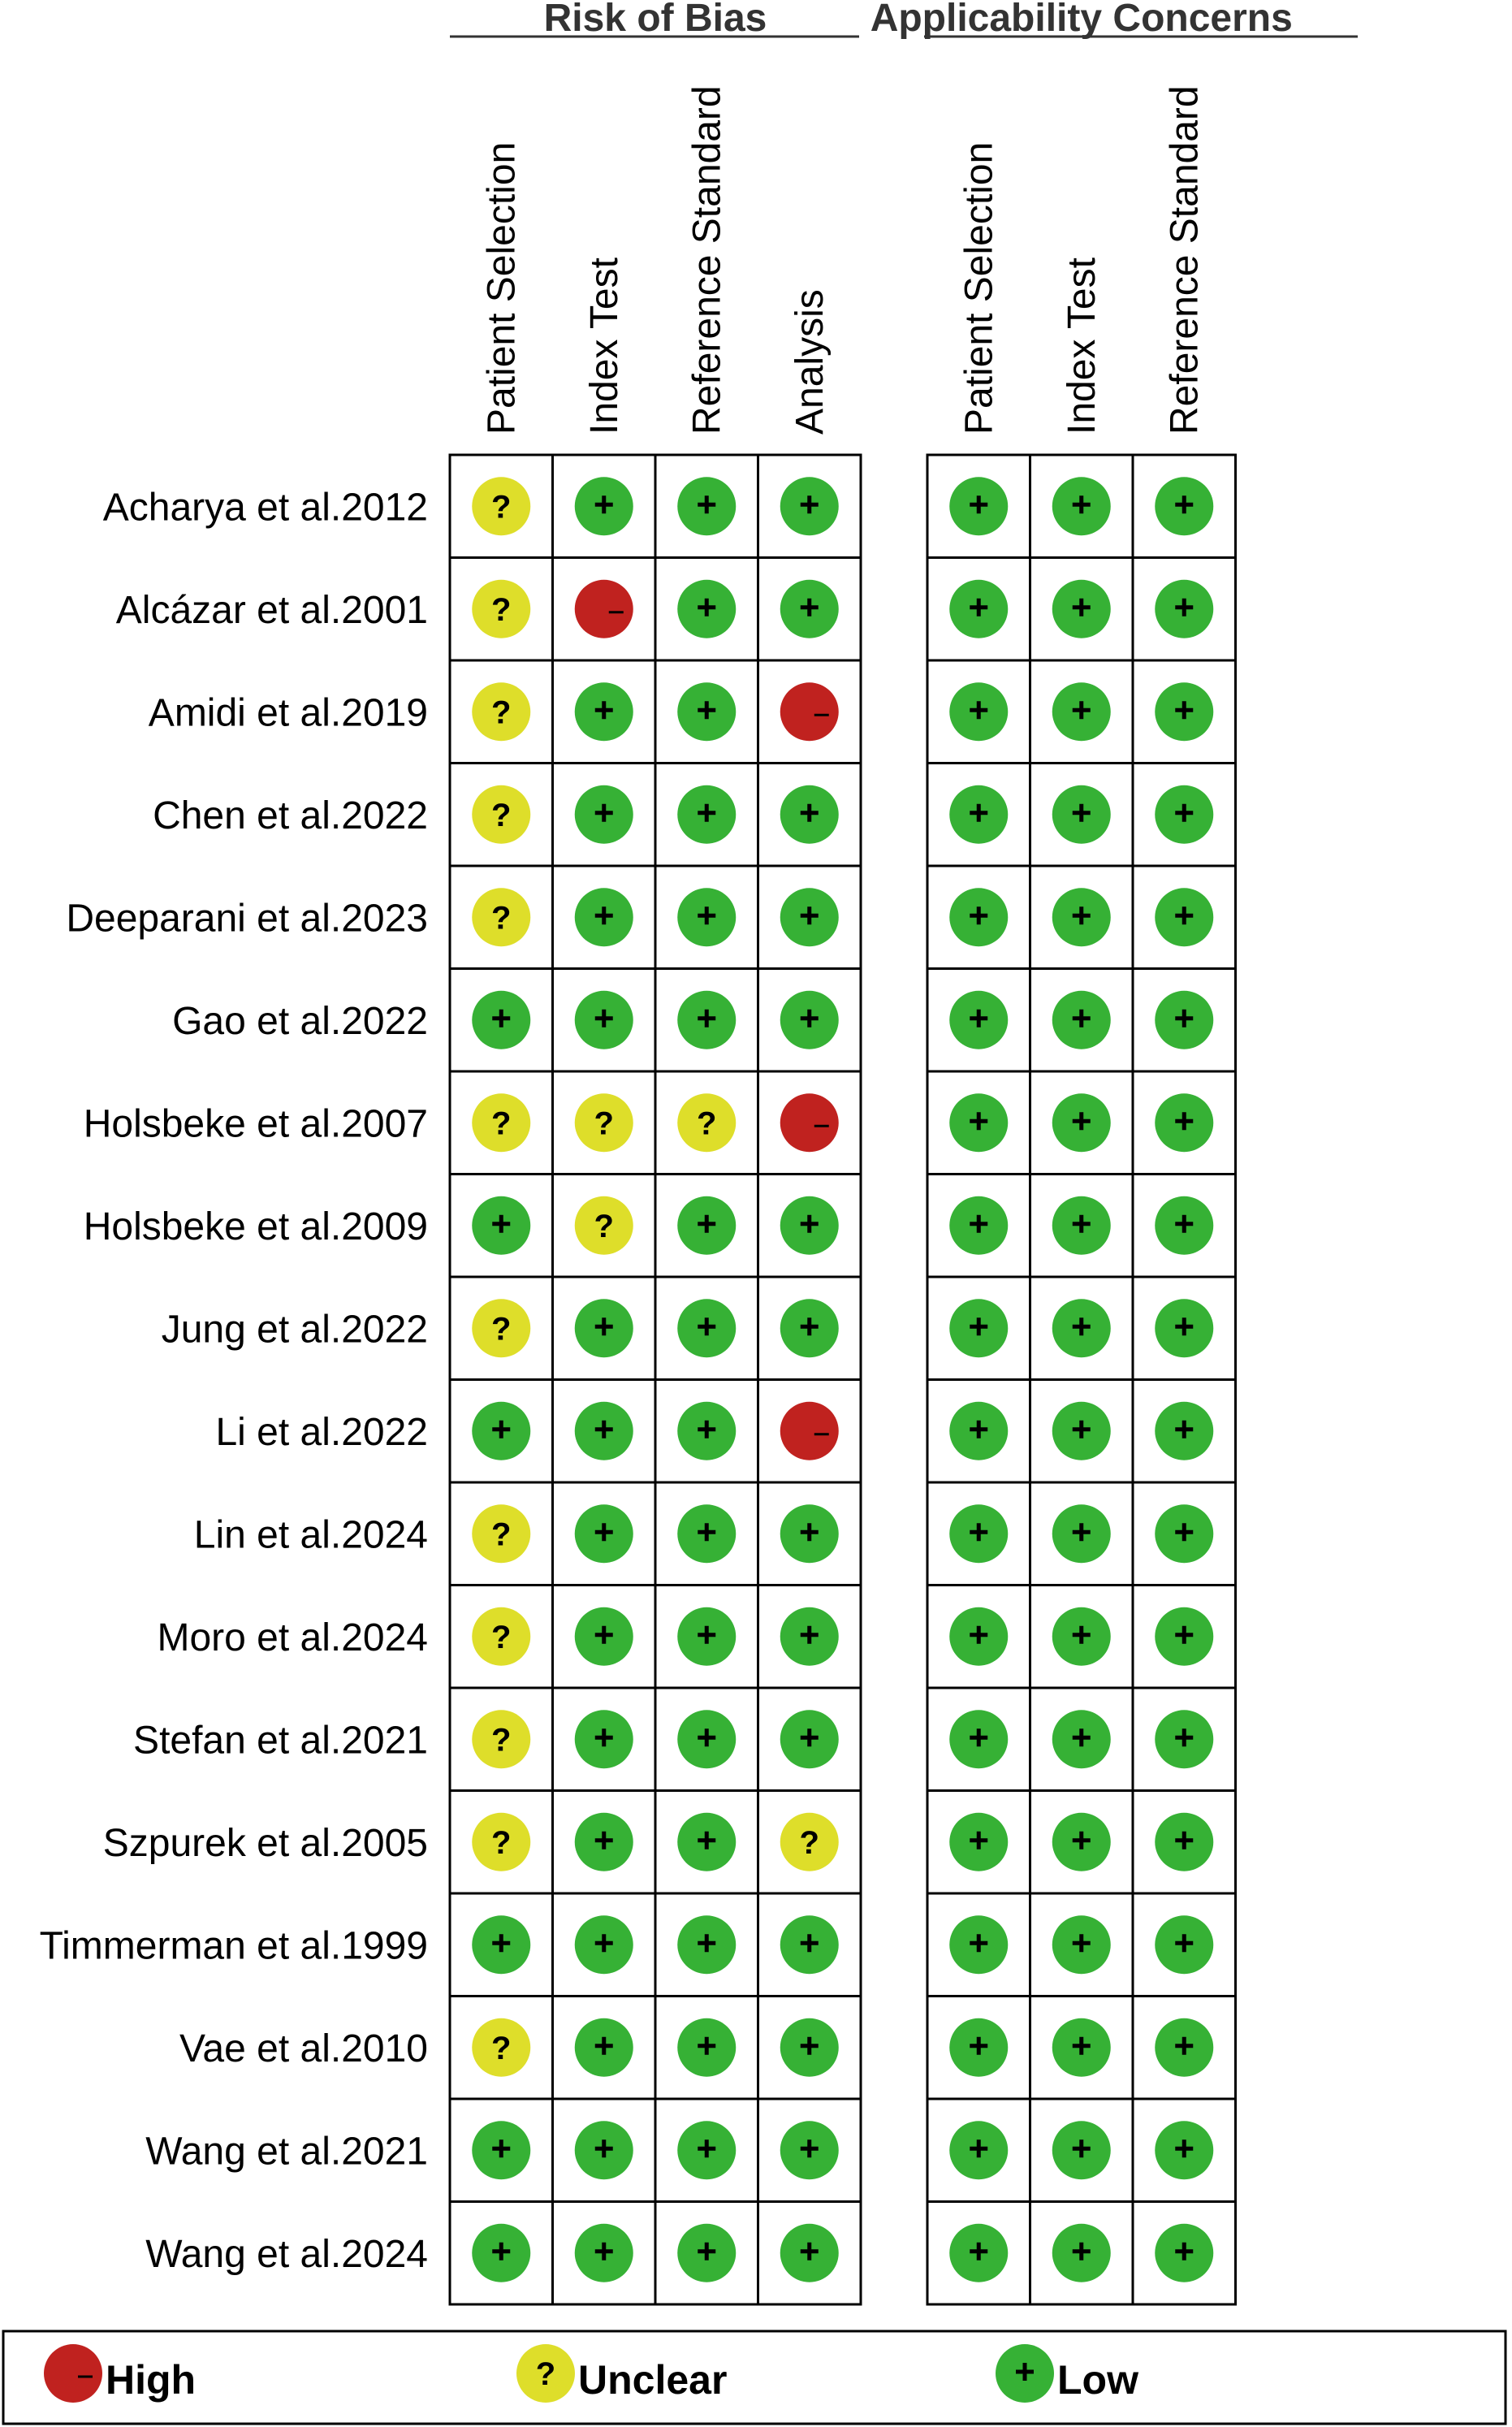 The height and width of the screenshot is (2427, 1512). I want to click on group-title: Risk of Bias, so click(655, 20).